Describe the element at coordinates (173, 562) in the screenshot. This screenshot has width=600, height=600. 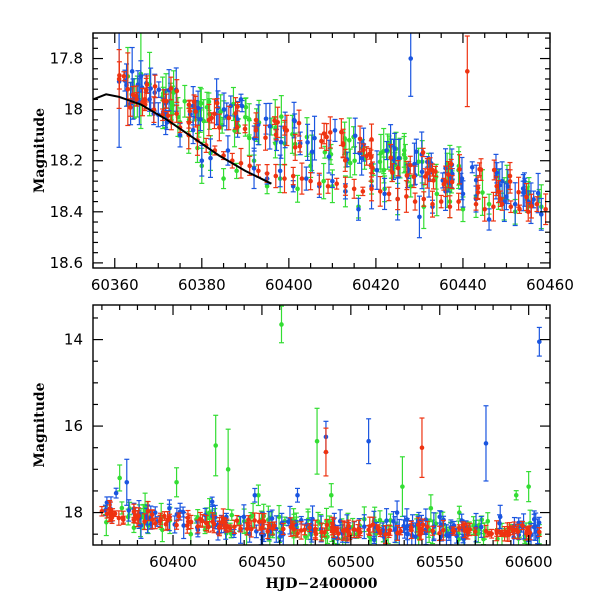
I see `x-tick-label: 60400` at that location.